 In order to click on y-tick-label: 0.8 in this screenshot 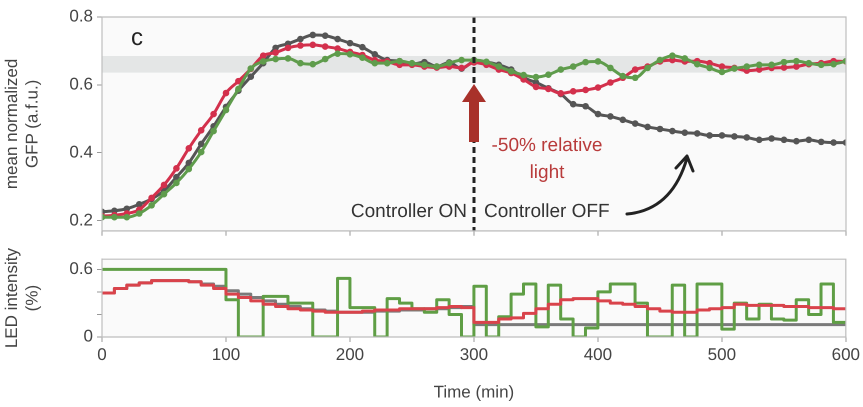, I will do `click(81, 16)`.